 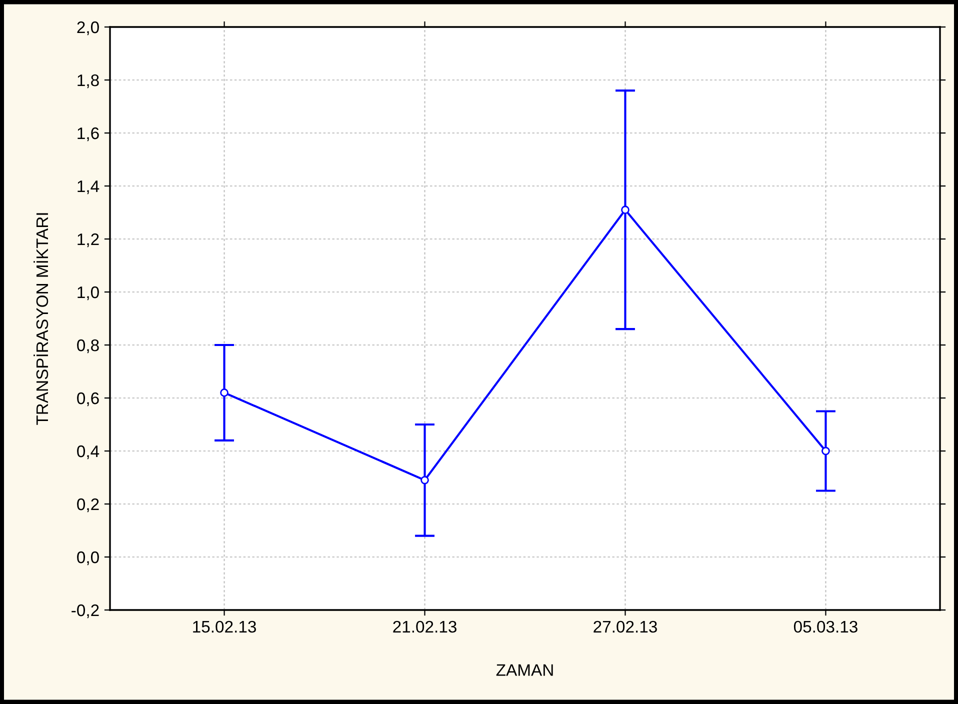 I want to click on y-tick-label: 1,4, so click(x=89, y=187).